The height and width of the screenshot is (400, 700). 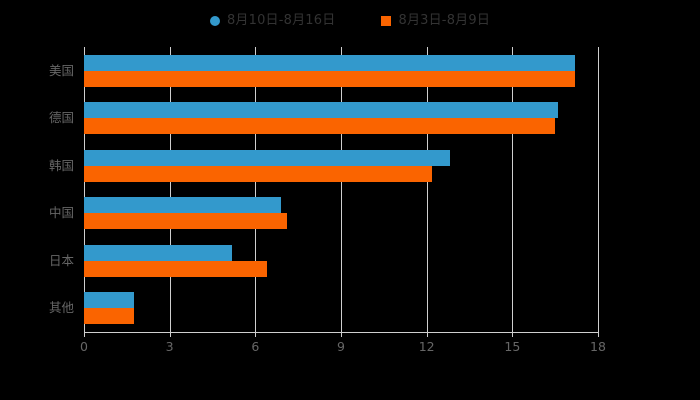 I want to click on y-axis-label-4: 日本, so click(x=61, y=260).